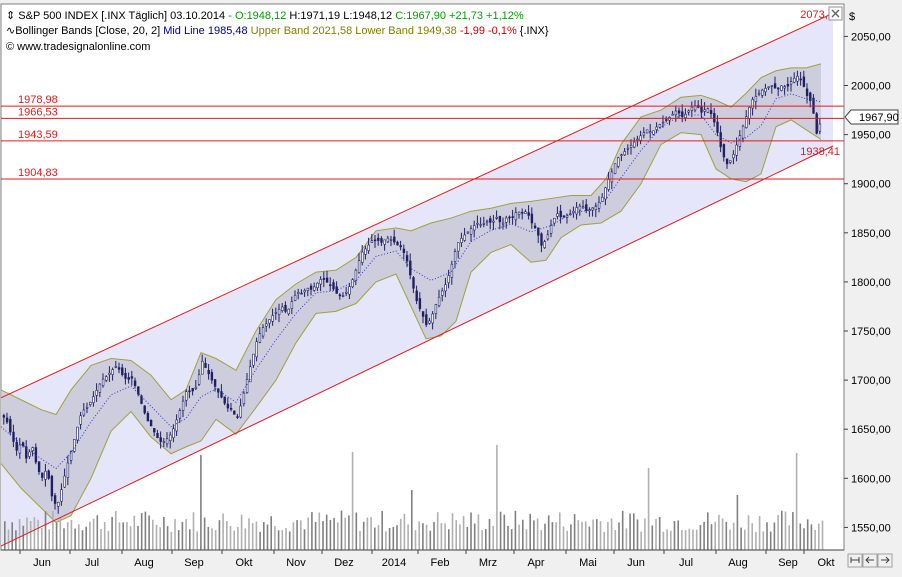 This screenshot has height=577, width=902. I want to click on currency-label: $, so click(852, 17).